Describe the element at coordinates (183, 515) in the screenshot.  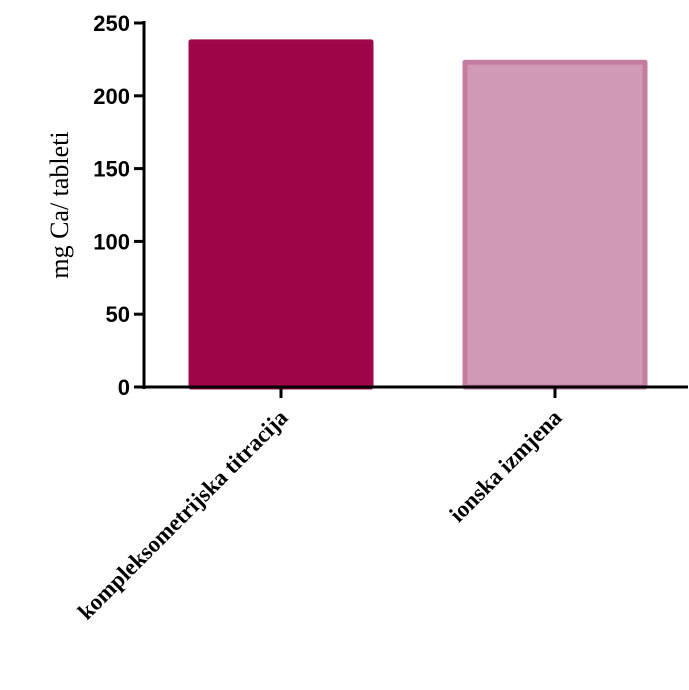
I see `x-category-label: kompleksometrijska titracija` at that location.